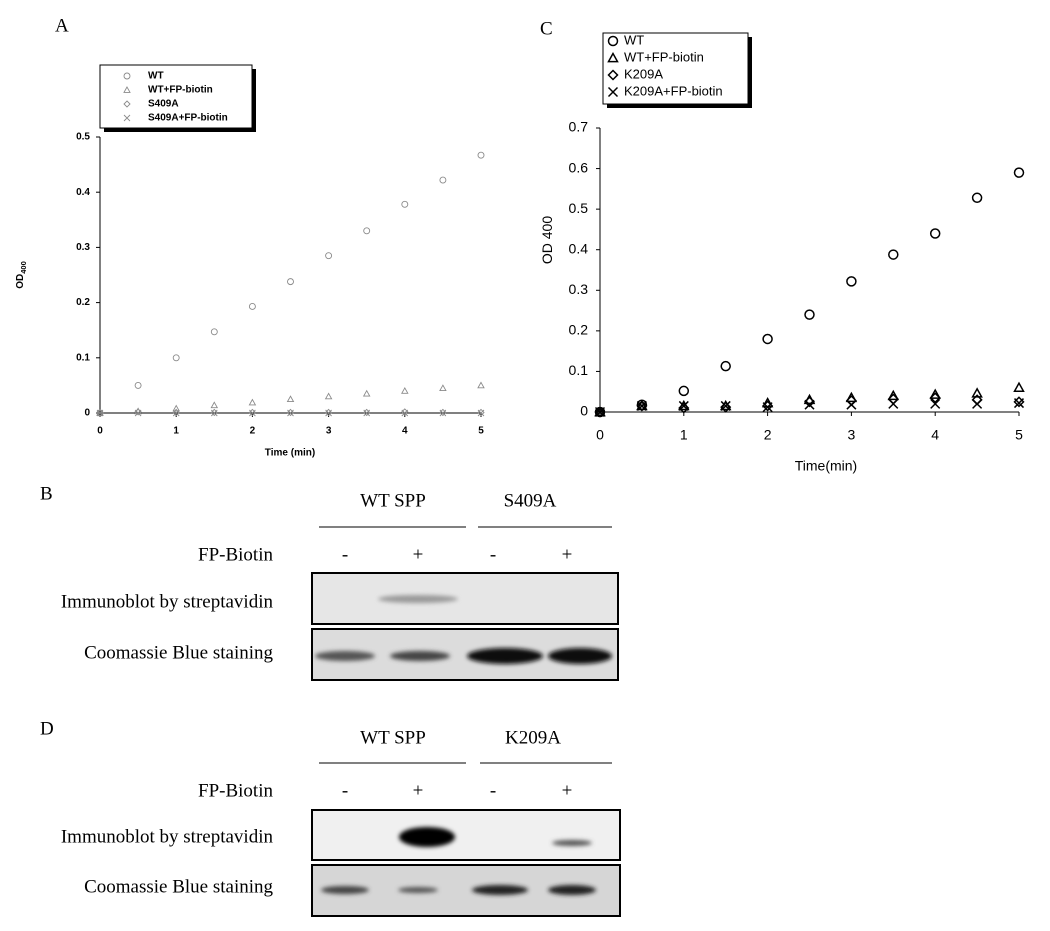 Image resolution: width=1050 pixels, height=931 pixels. Describe the element at coordinates (935, 435) in the screenshot. I see `x-tick-label: 4` at that location.